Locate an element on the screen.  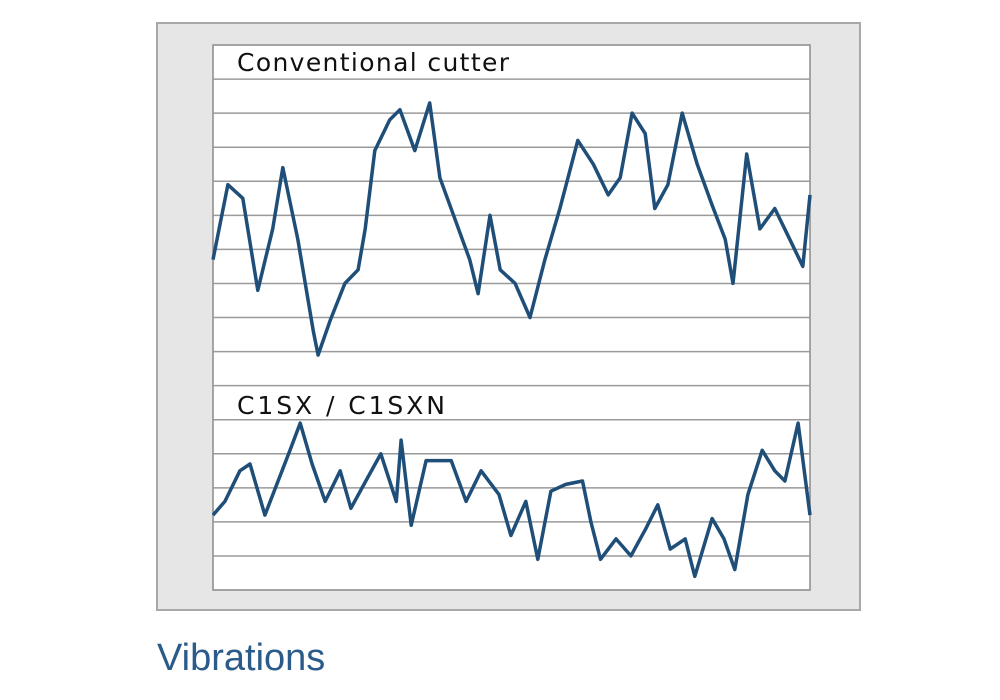
chart-title: Vibrations is located at coordinates (241, 658).